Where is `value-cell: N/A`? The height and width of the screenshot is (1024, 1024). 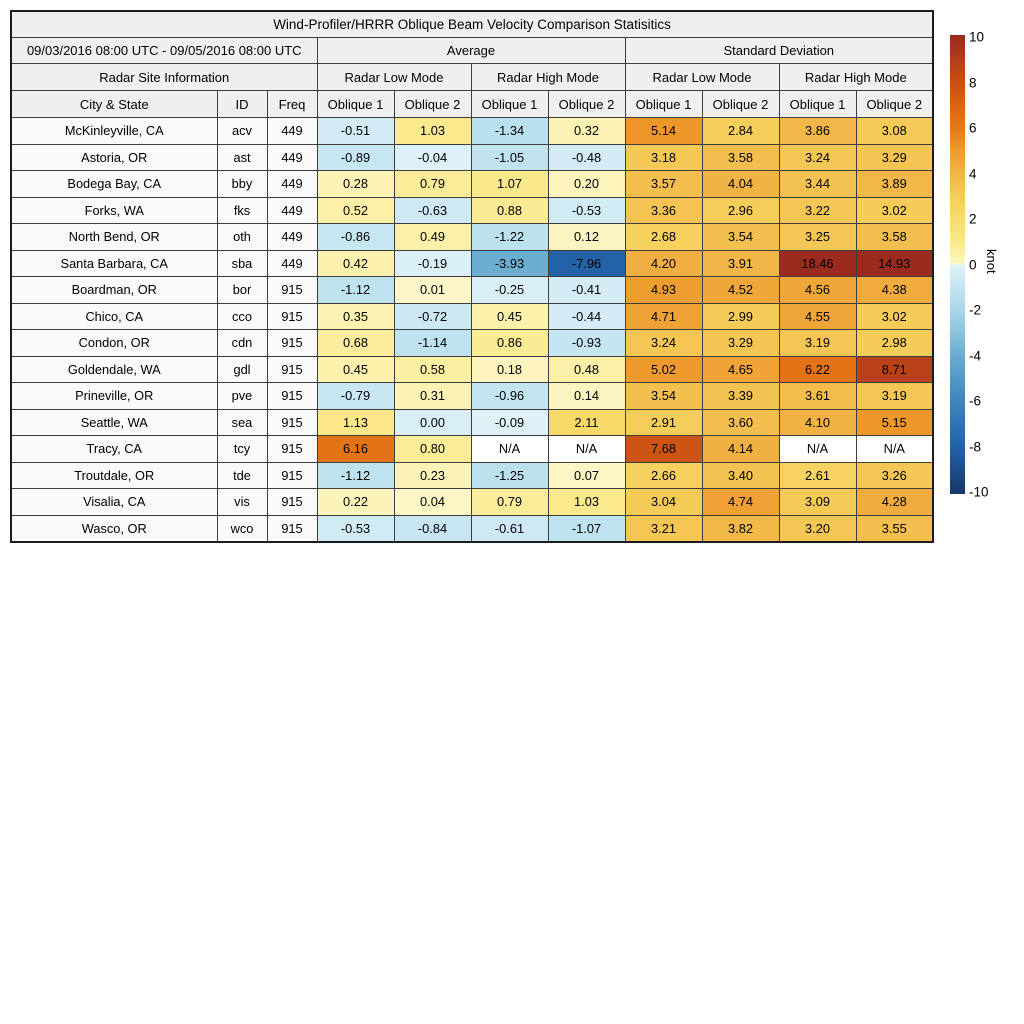
value-cell: N/A is located at coordinates (894, 449).